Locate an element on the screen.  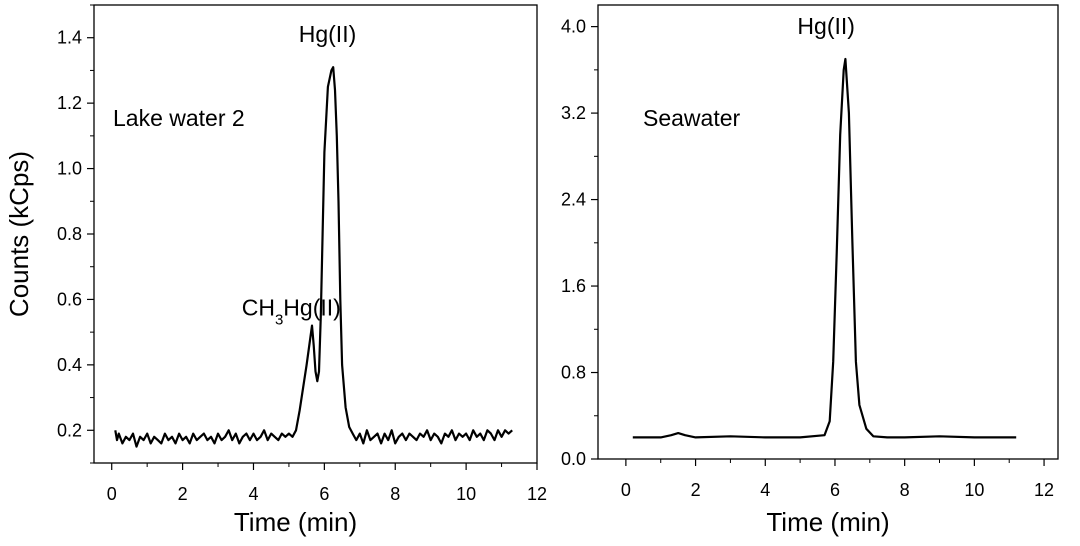
y-tick-label: 0.6 is located at coordinates (69, 299).